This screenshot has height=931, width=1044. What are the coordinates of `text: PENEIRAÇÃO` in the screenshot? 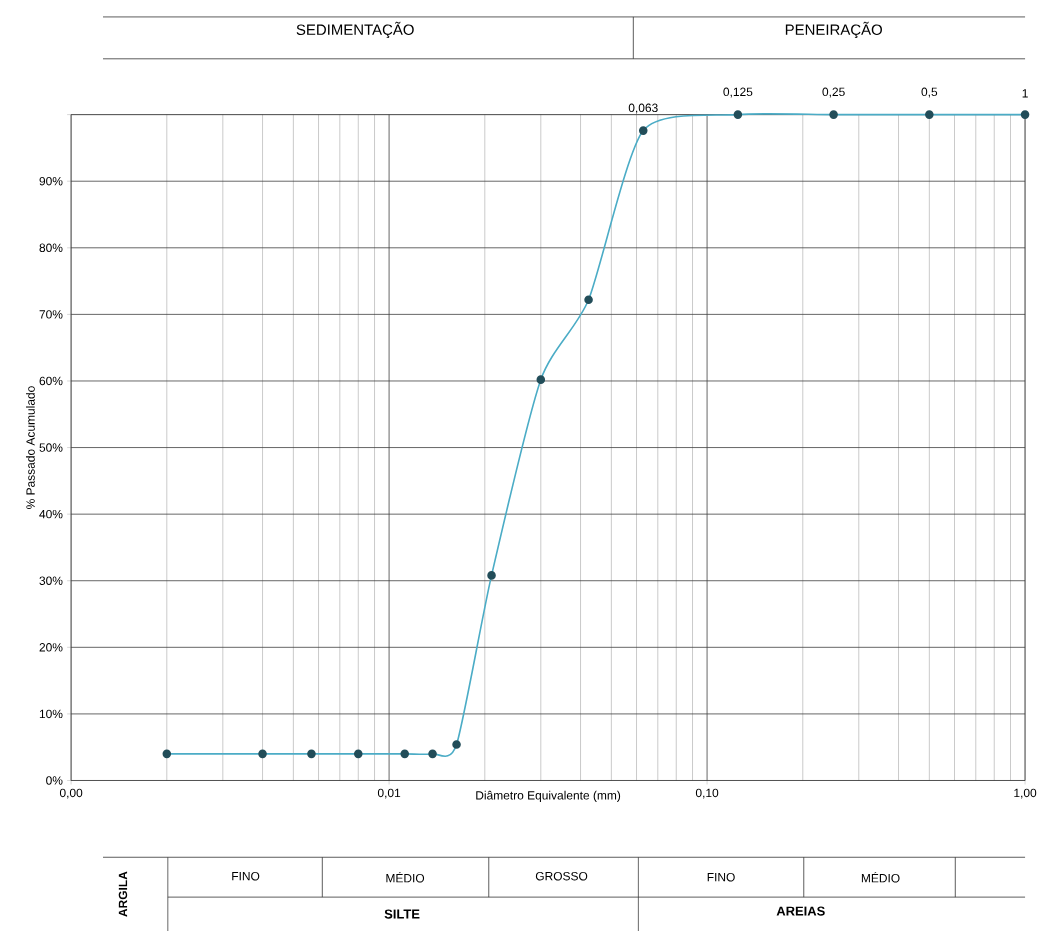 It's located at (833, 30).